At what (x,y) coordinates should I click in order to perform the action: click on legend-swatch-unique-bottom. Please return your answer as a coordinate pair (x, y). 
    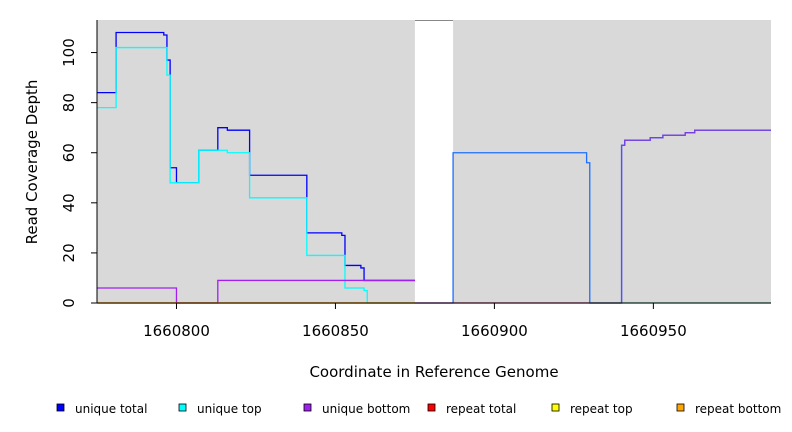
    Looking at the image, I should click on (307, 407).